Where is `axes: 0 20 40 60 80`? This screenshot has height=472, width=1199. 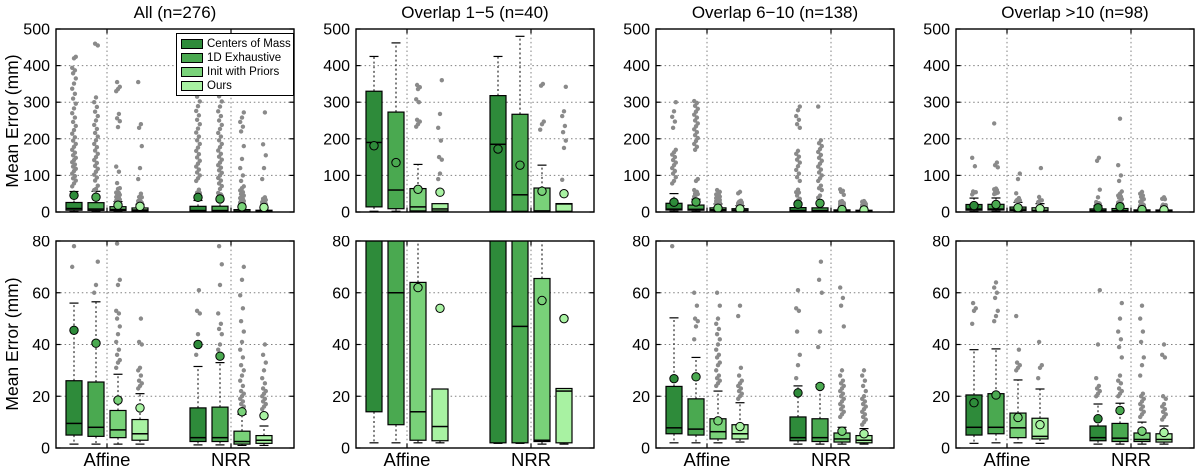
axes: 0 20 40 60 80 is located at coordinates (463, 347).